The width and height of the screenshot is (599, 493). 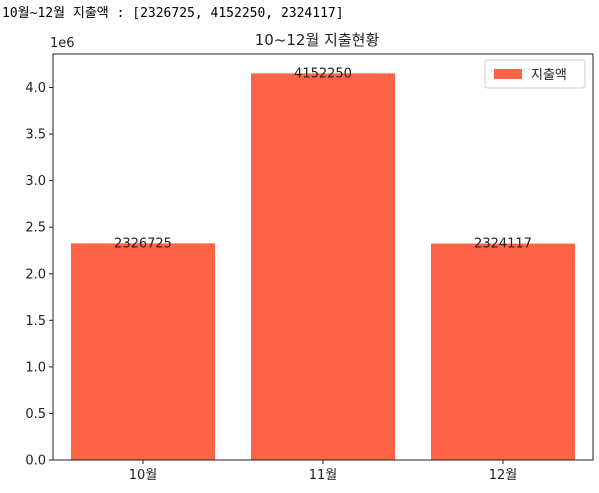 I want to click on legend-label: 지출액, so click(x=549, y=75).